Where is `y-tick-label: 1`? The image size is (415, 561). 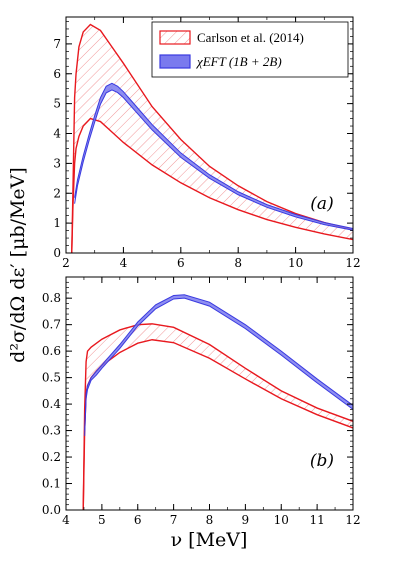
y-tick-label: 1 is located at coordinates (57, 223).